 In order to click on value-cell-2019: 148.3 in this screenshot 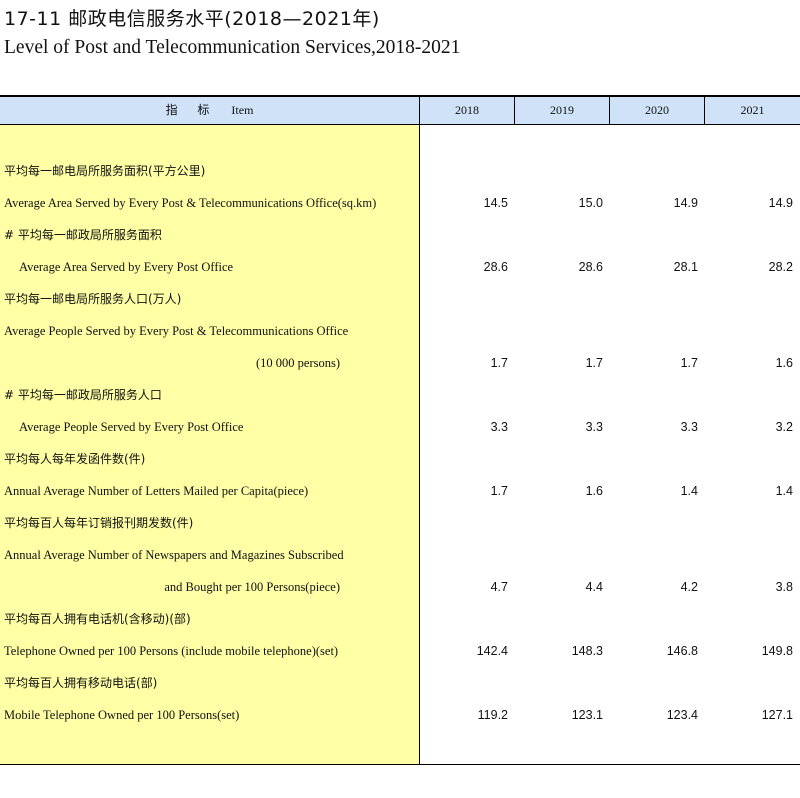, I will do `click(587, 651)`.